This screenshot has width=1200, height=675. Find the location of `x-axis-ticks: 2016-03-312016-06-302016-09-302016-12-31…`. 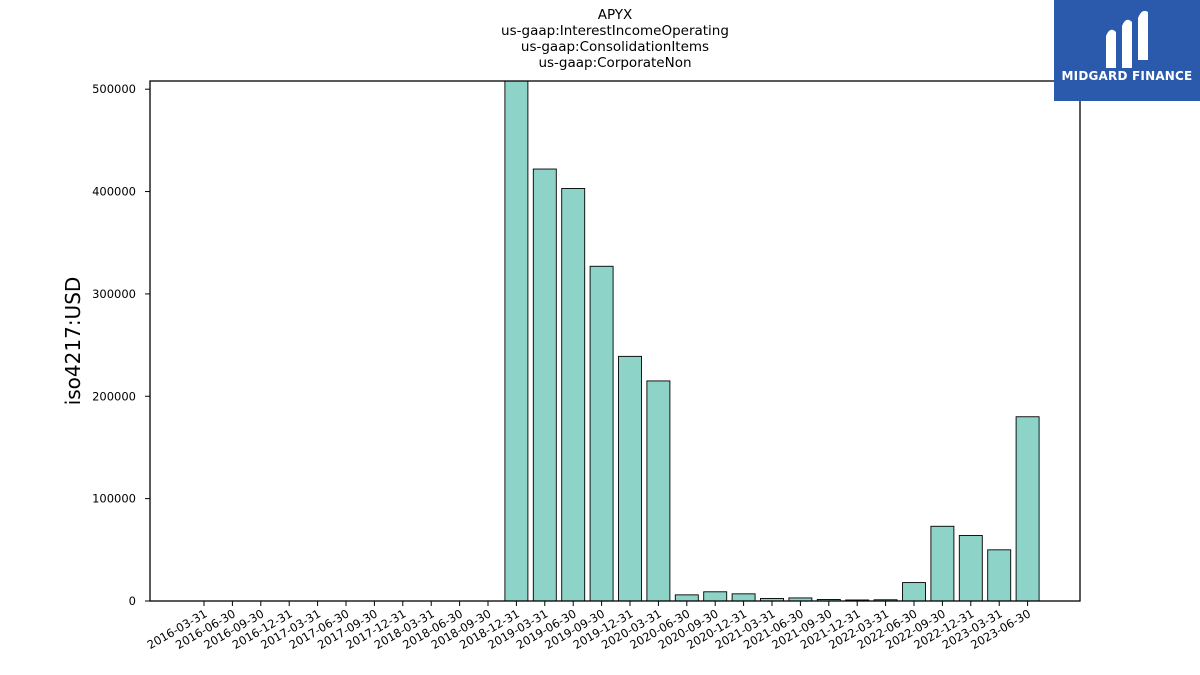

x-axis-ticks: 2016-03-312016-06-302016-09-302016-12-31… is located at coordinates (589, 626).